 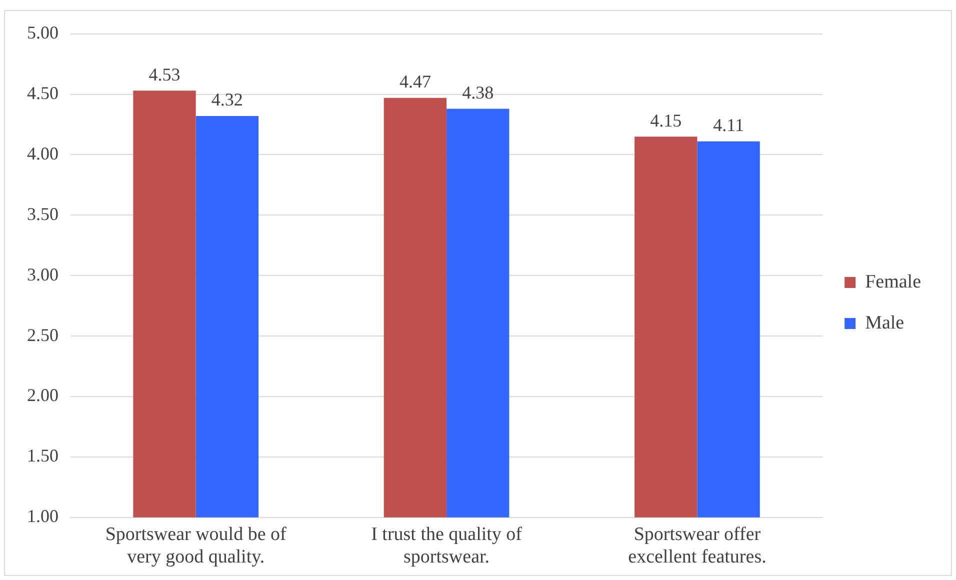 I want to click on data-label: 4.38, so click(x=478, y=92).